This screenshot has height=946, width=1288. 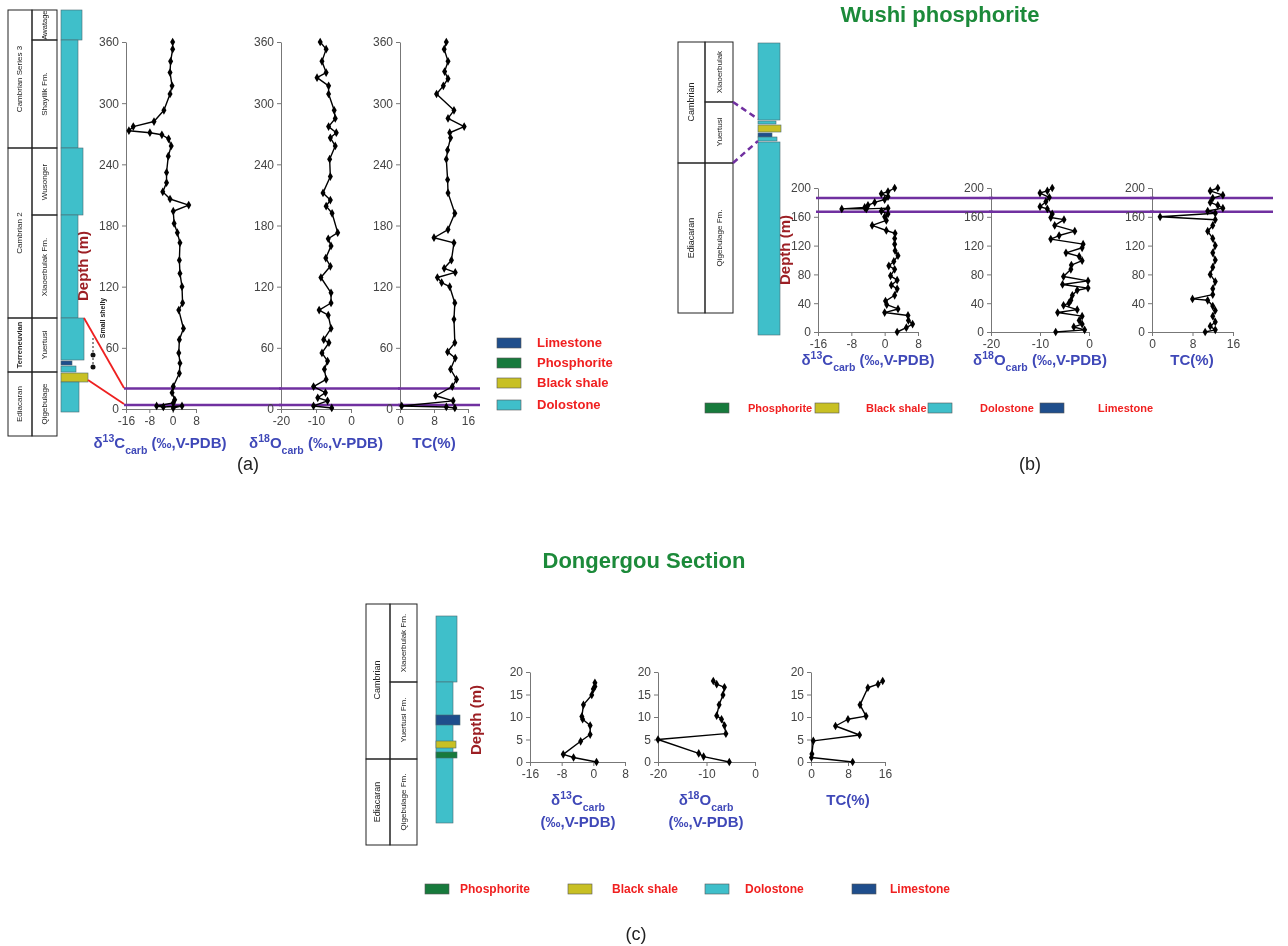 What do you see at coordinates (45, 403) in the screenshot?
I see `text: Qigebulage` at bounding box center [45, 403].